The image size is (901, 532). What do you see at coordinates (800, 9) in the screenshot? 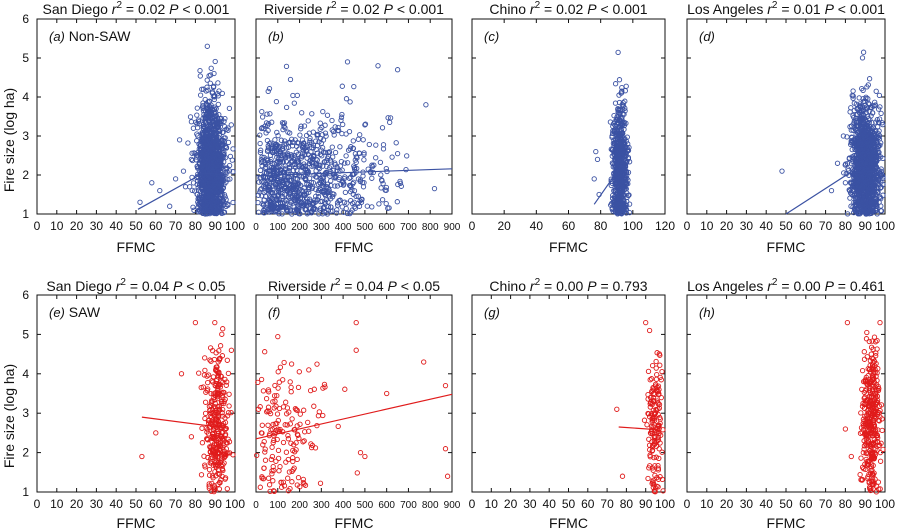
I see `title-r2-value: = 0.01` at bounding box center [800, 9].